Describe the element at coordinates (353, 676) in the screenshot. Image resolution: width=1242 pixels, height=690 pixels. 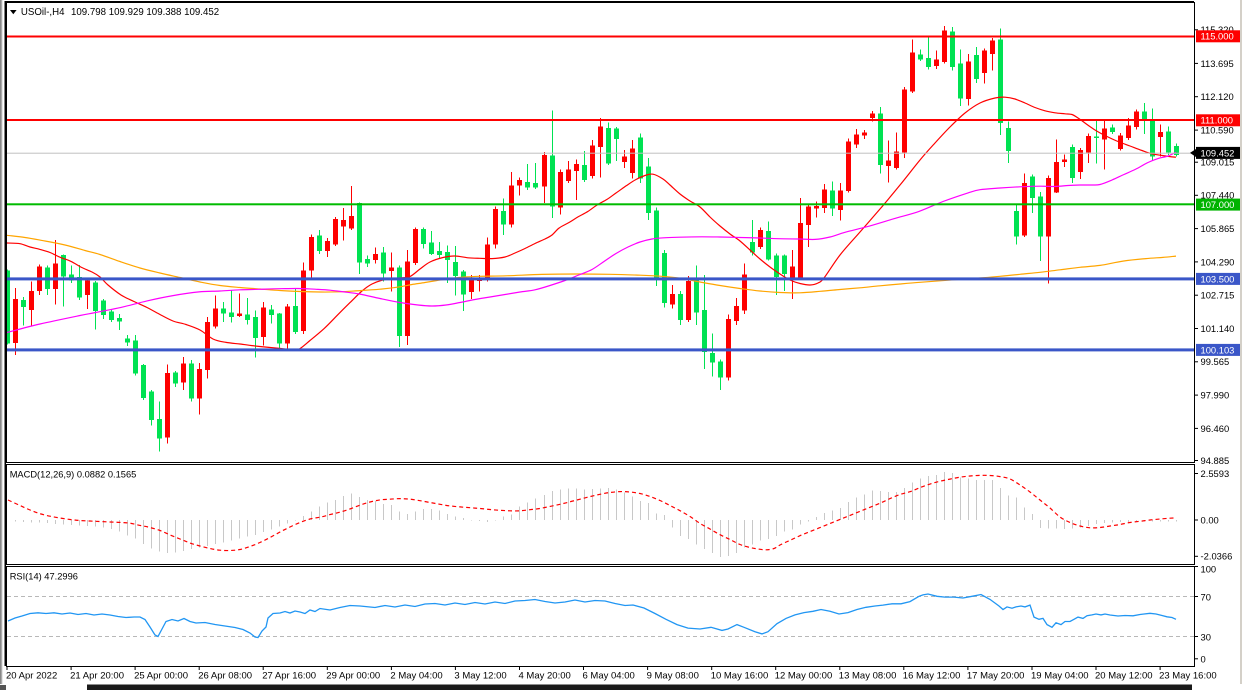
I see `svg-text: 29 Apr 00:00` at that location.